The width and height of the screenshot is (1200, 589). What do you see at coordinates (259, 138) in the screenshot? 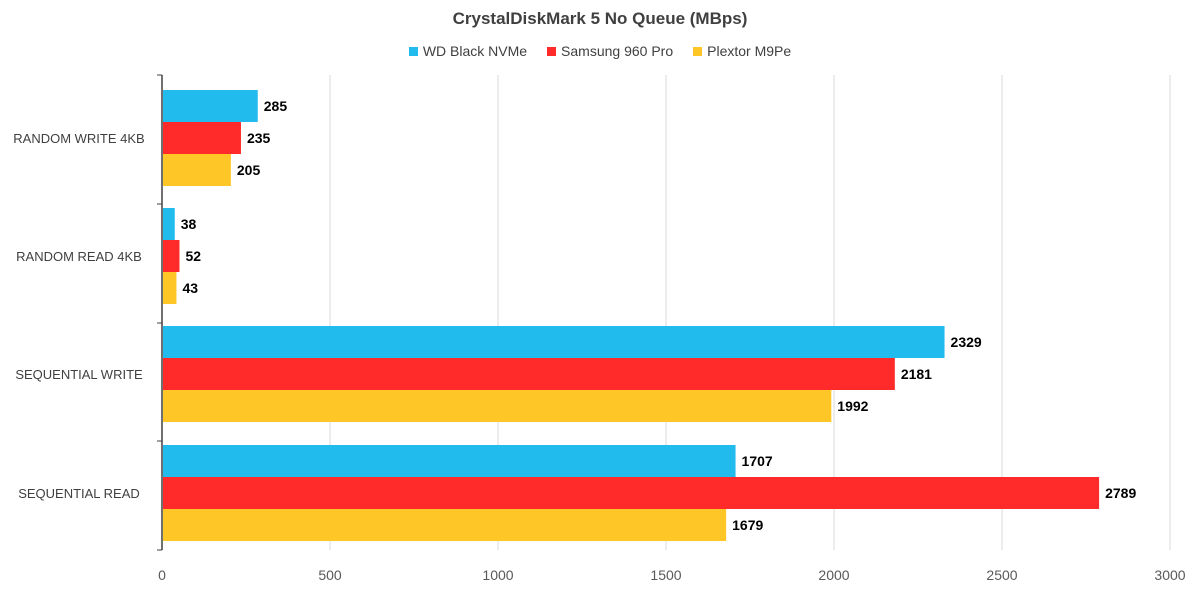
I see `data-label: 235` at bounding box center [259, 138].